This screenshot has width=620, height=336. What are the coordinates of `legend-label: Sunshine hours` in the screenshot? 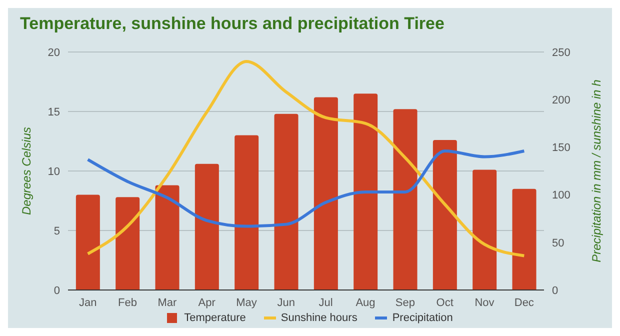 It's located at (319, 318).